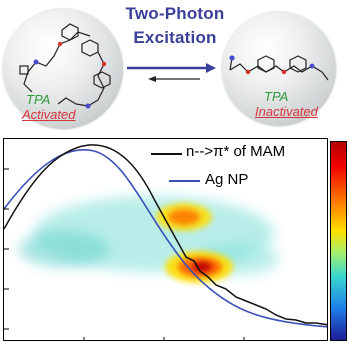  Describe the element at coordinates (338, 241) in the screenshot. I see `colorbar` at that location.